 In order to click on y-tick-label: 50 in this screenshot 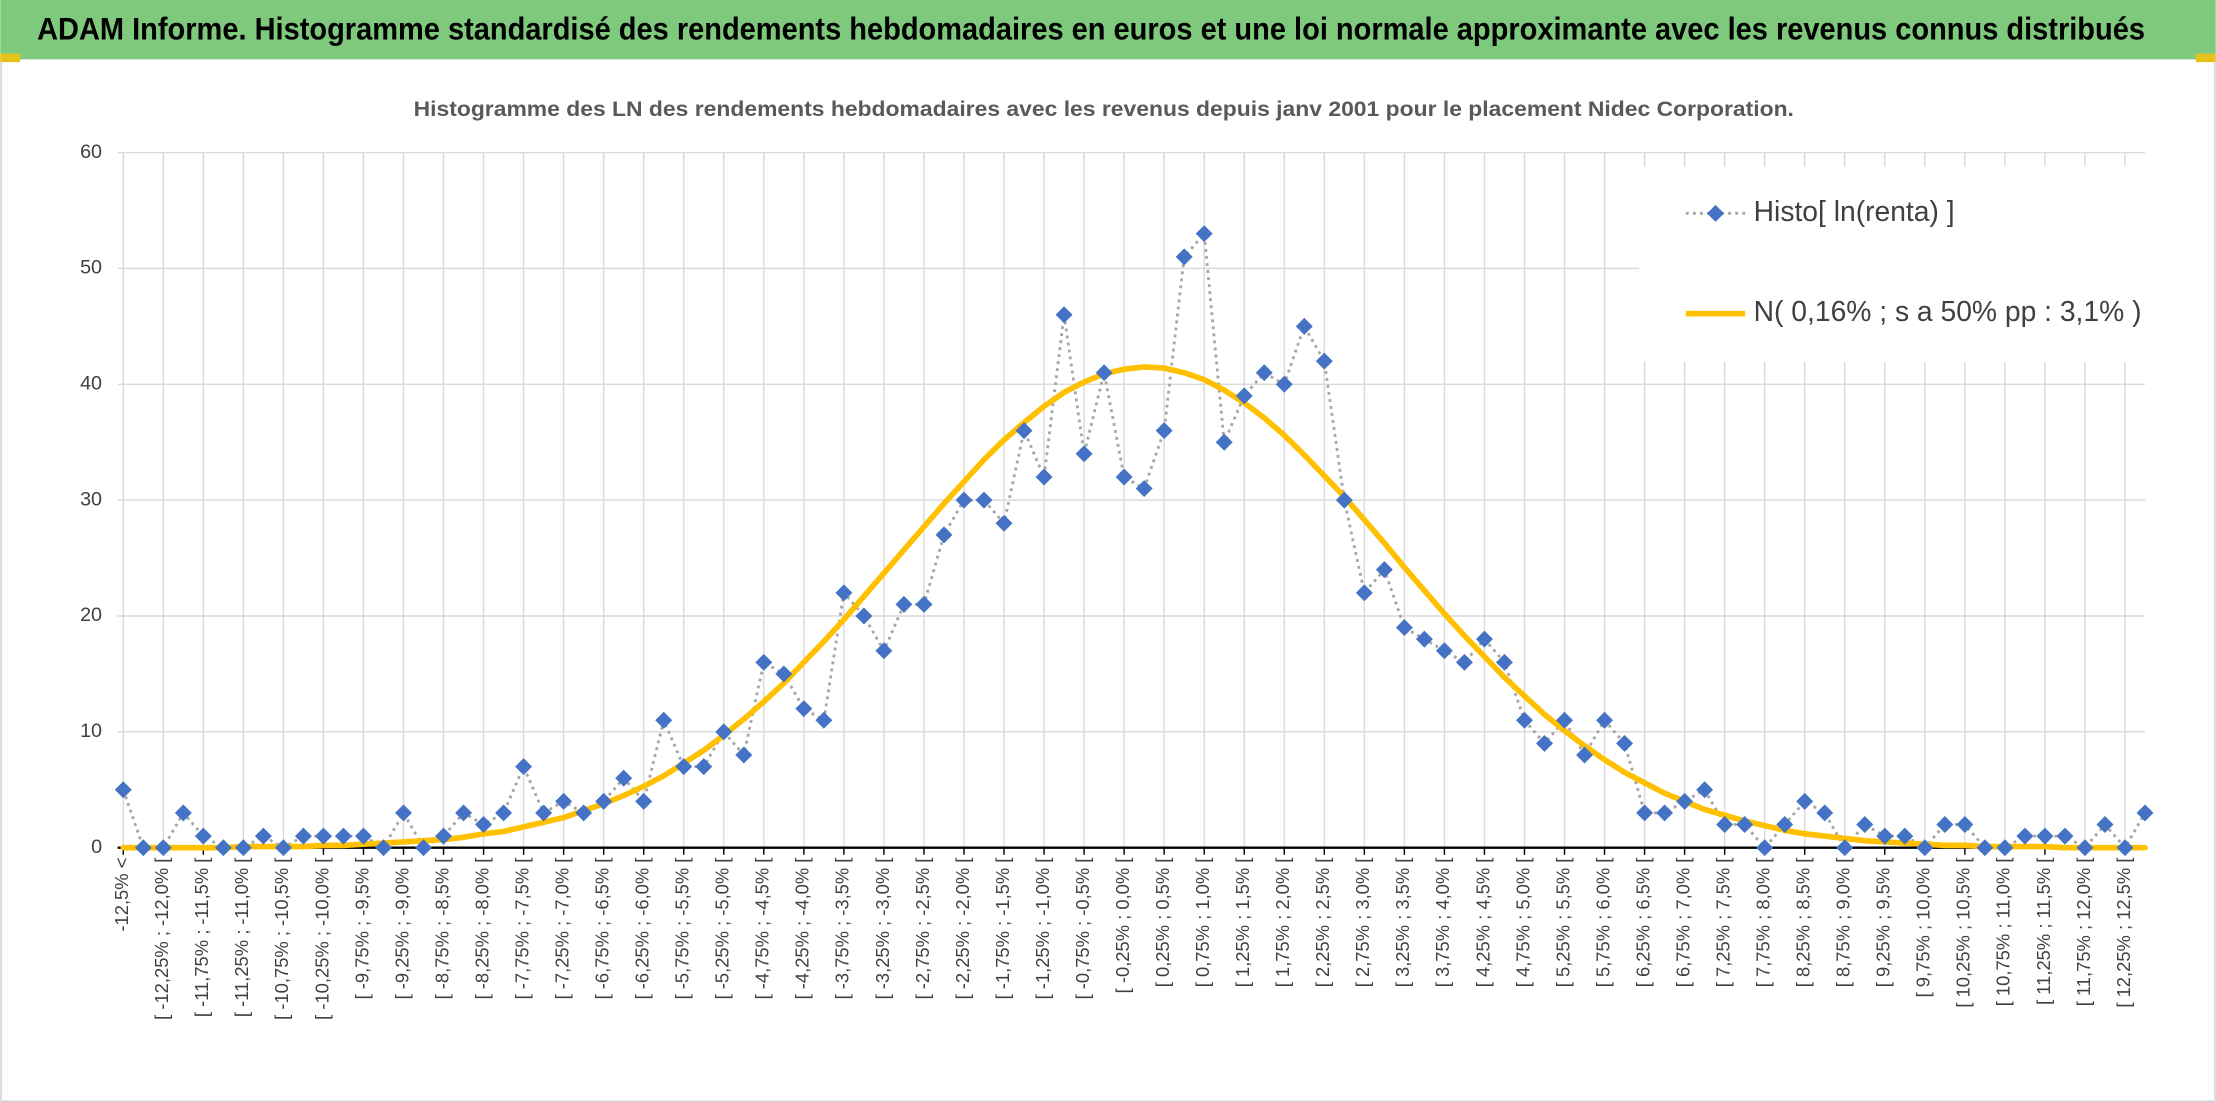, I will do `click(91, 268)`.